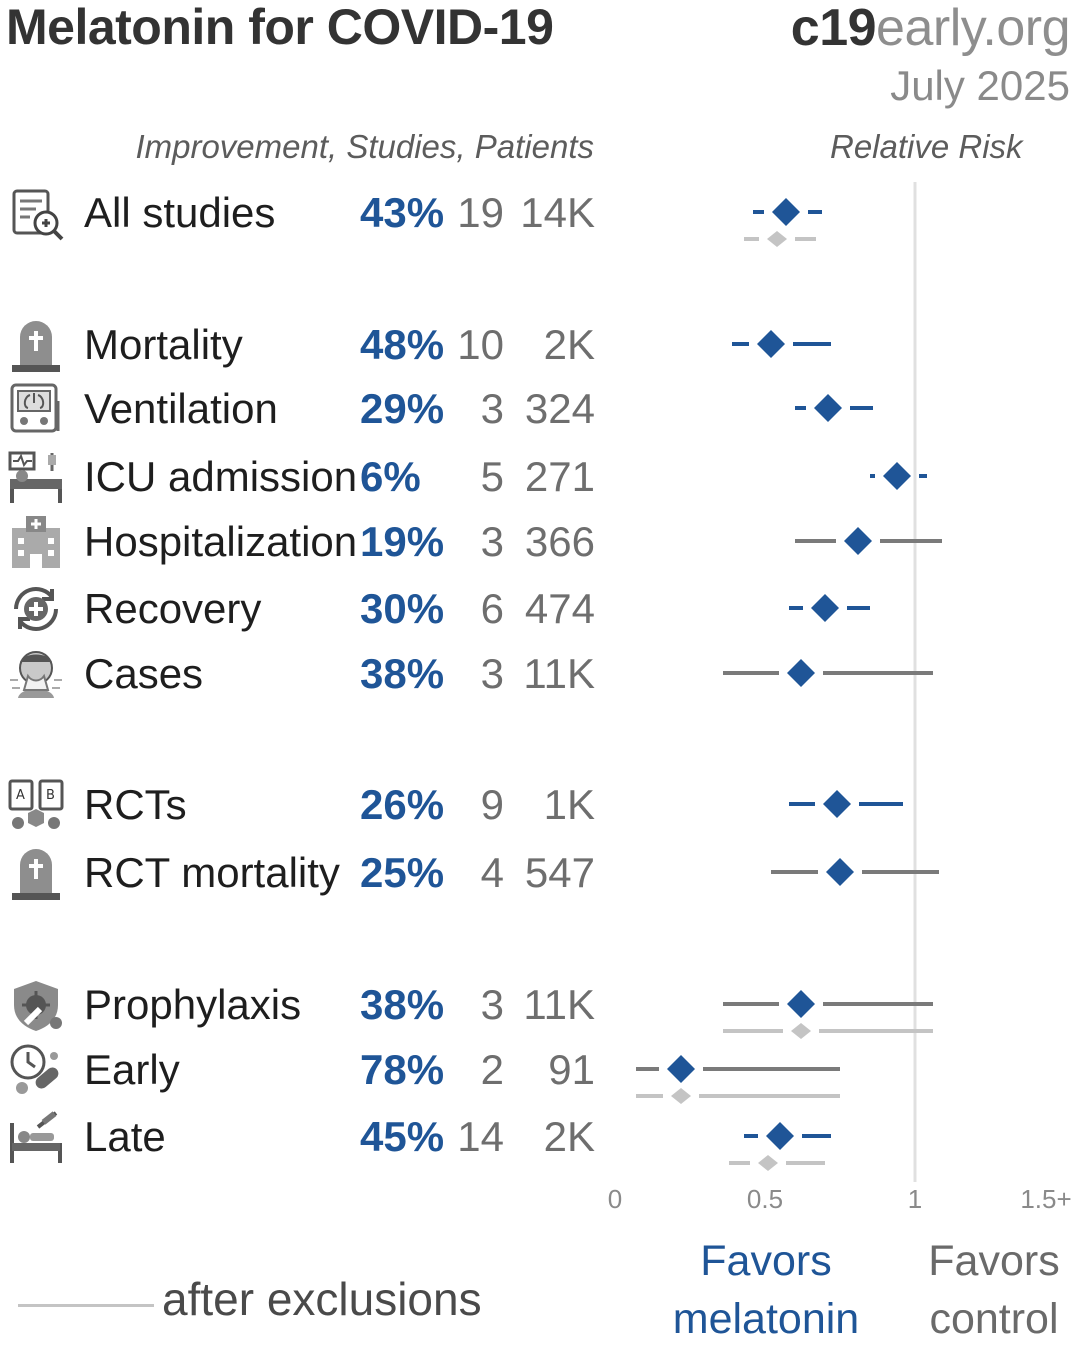 The width and height of the screenshot is (1080, 1348). What do you see at coordinates (492, 476) in the screenshot?
I see `row-studies: 5` at bounding box center [492, 476].